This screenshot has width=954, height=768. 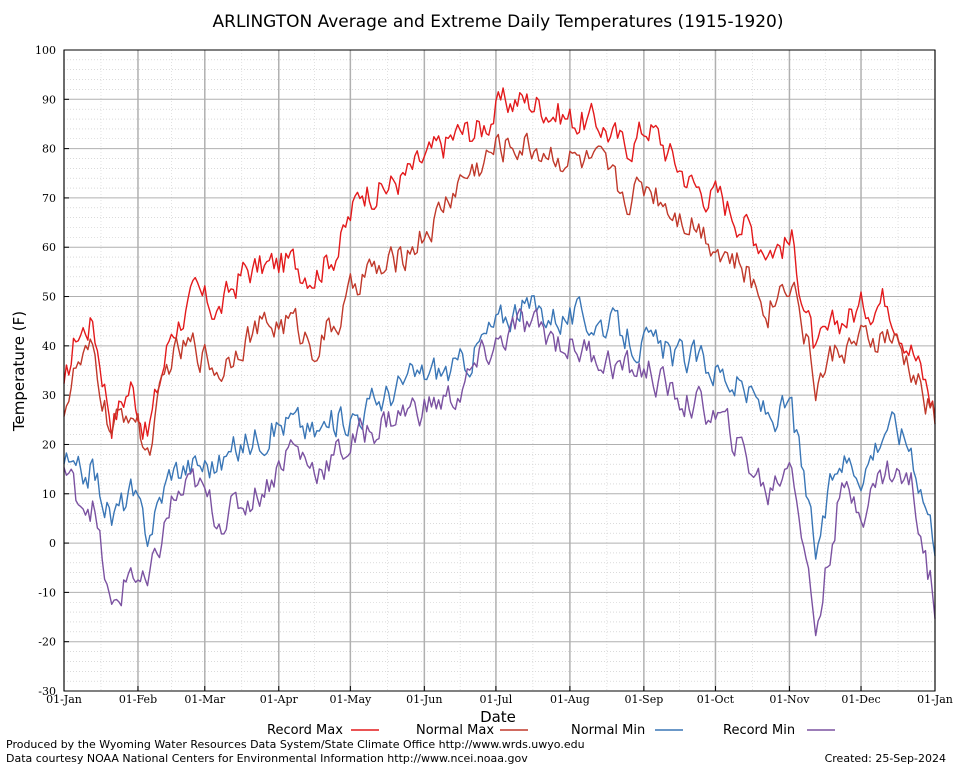 I want to click on y-tick-label: 90, so click(x=49, y=99).